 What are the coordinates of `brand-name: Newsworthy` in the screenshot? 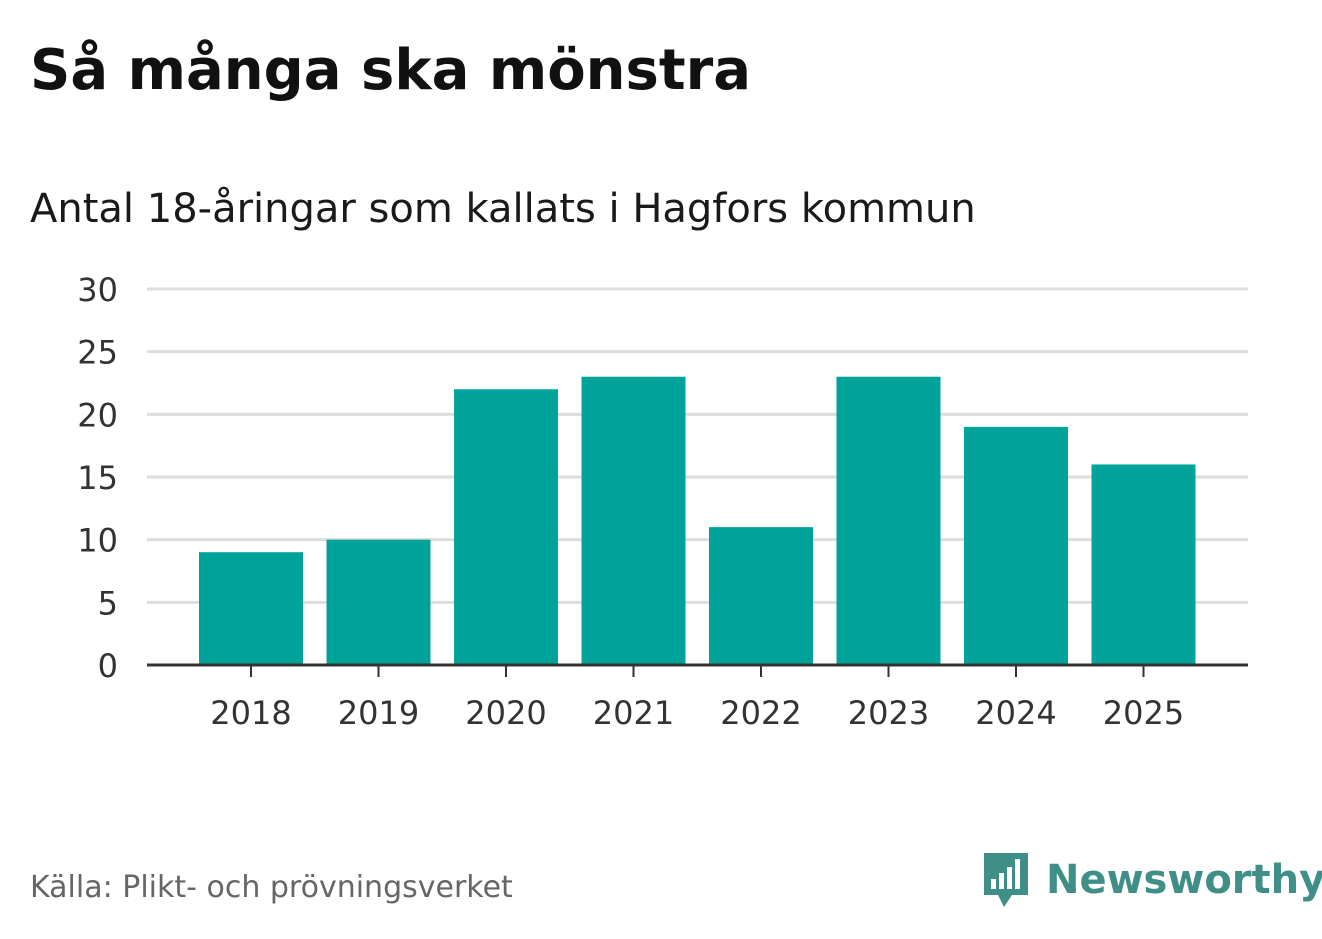 It's located at (1184, 880).